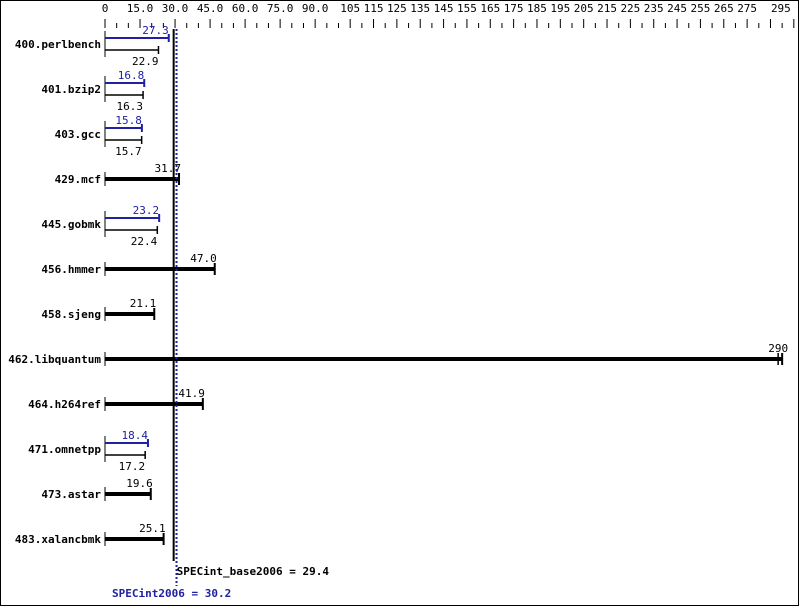  I want to click on tick-label: 185, so click(537, 8).